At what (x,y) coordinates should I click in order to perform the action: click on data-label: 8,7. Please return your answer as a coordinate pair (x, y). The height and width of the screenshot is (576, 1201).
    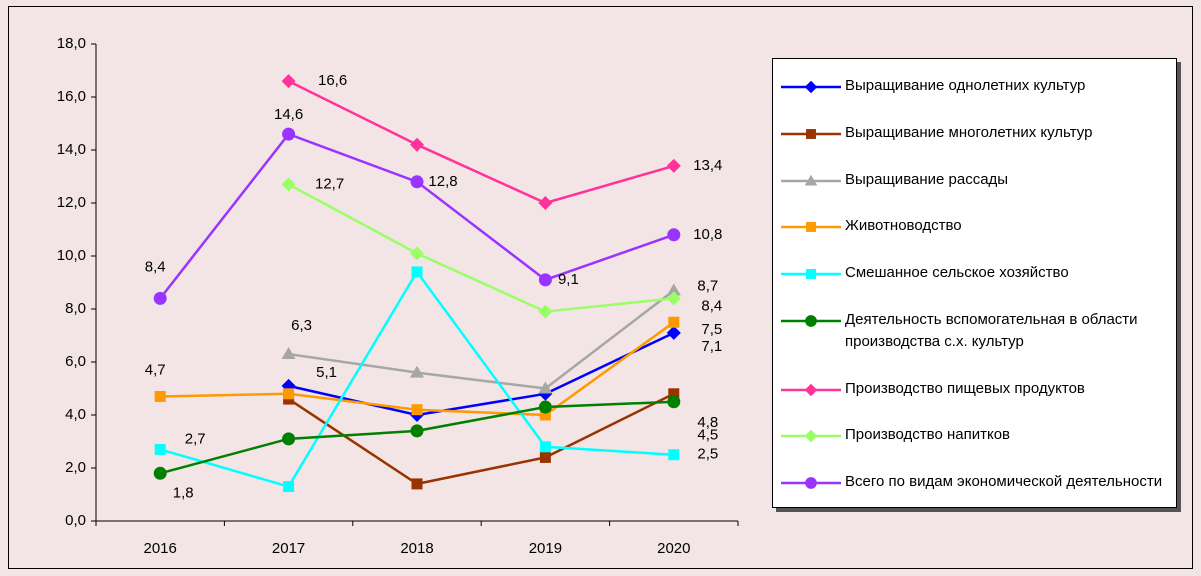
    Looking at the image, I should click on (707, 285).